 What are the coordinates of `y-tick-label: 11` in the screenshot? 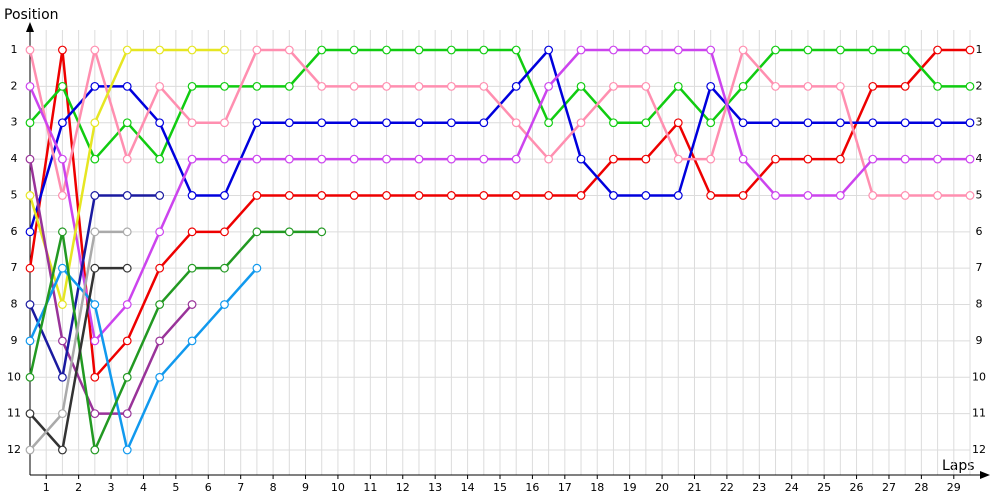 It's located at (14, 413).